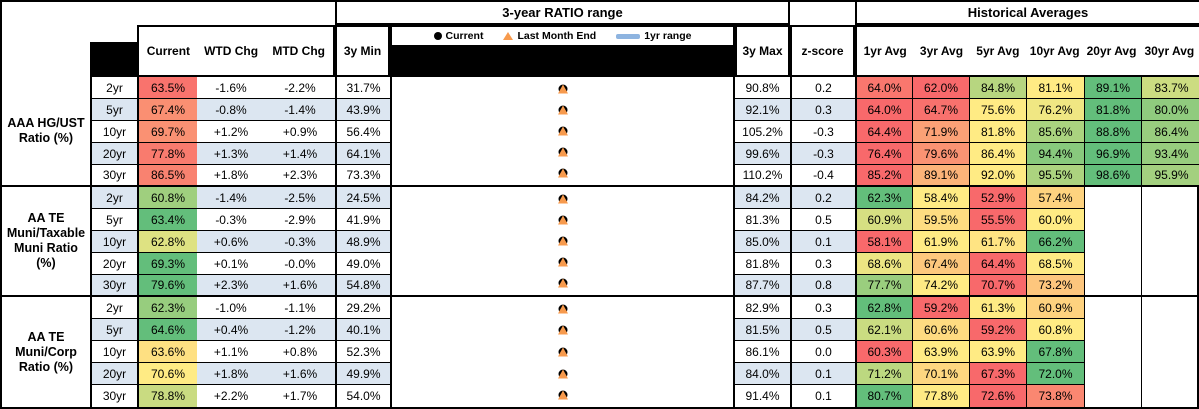 The image size is (1199, 409). I want to click on wtd-change: +2.2%, so click(231, 396).